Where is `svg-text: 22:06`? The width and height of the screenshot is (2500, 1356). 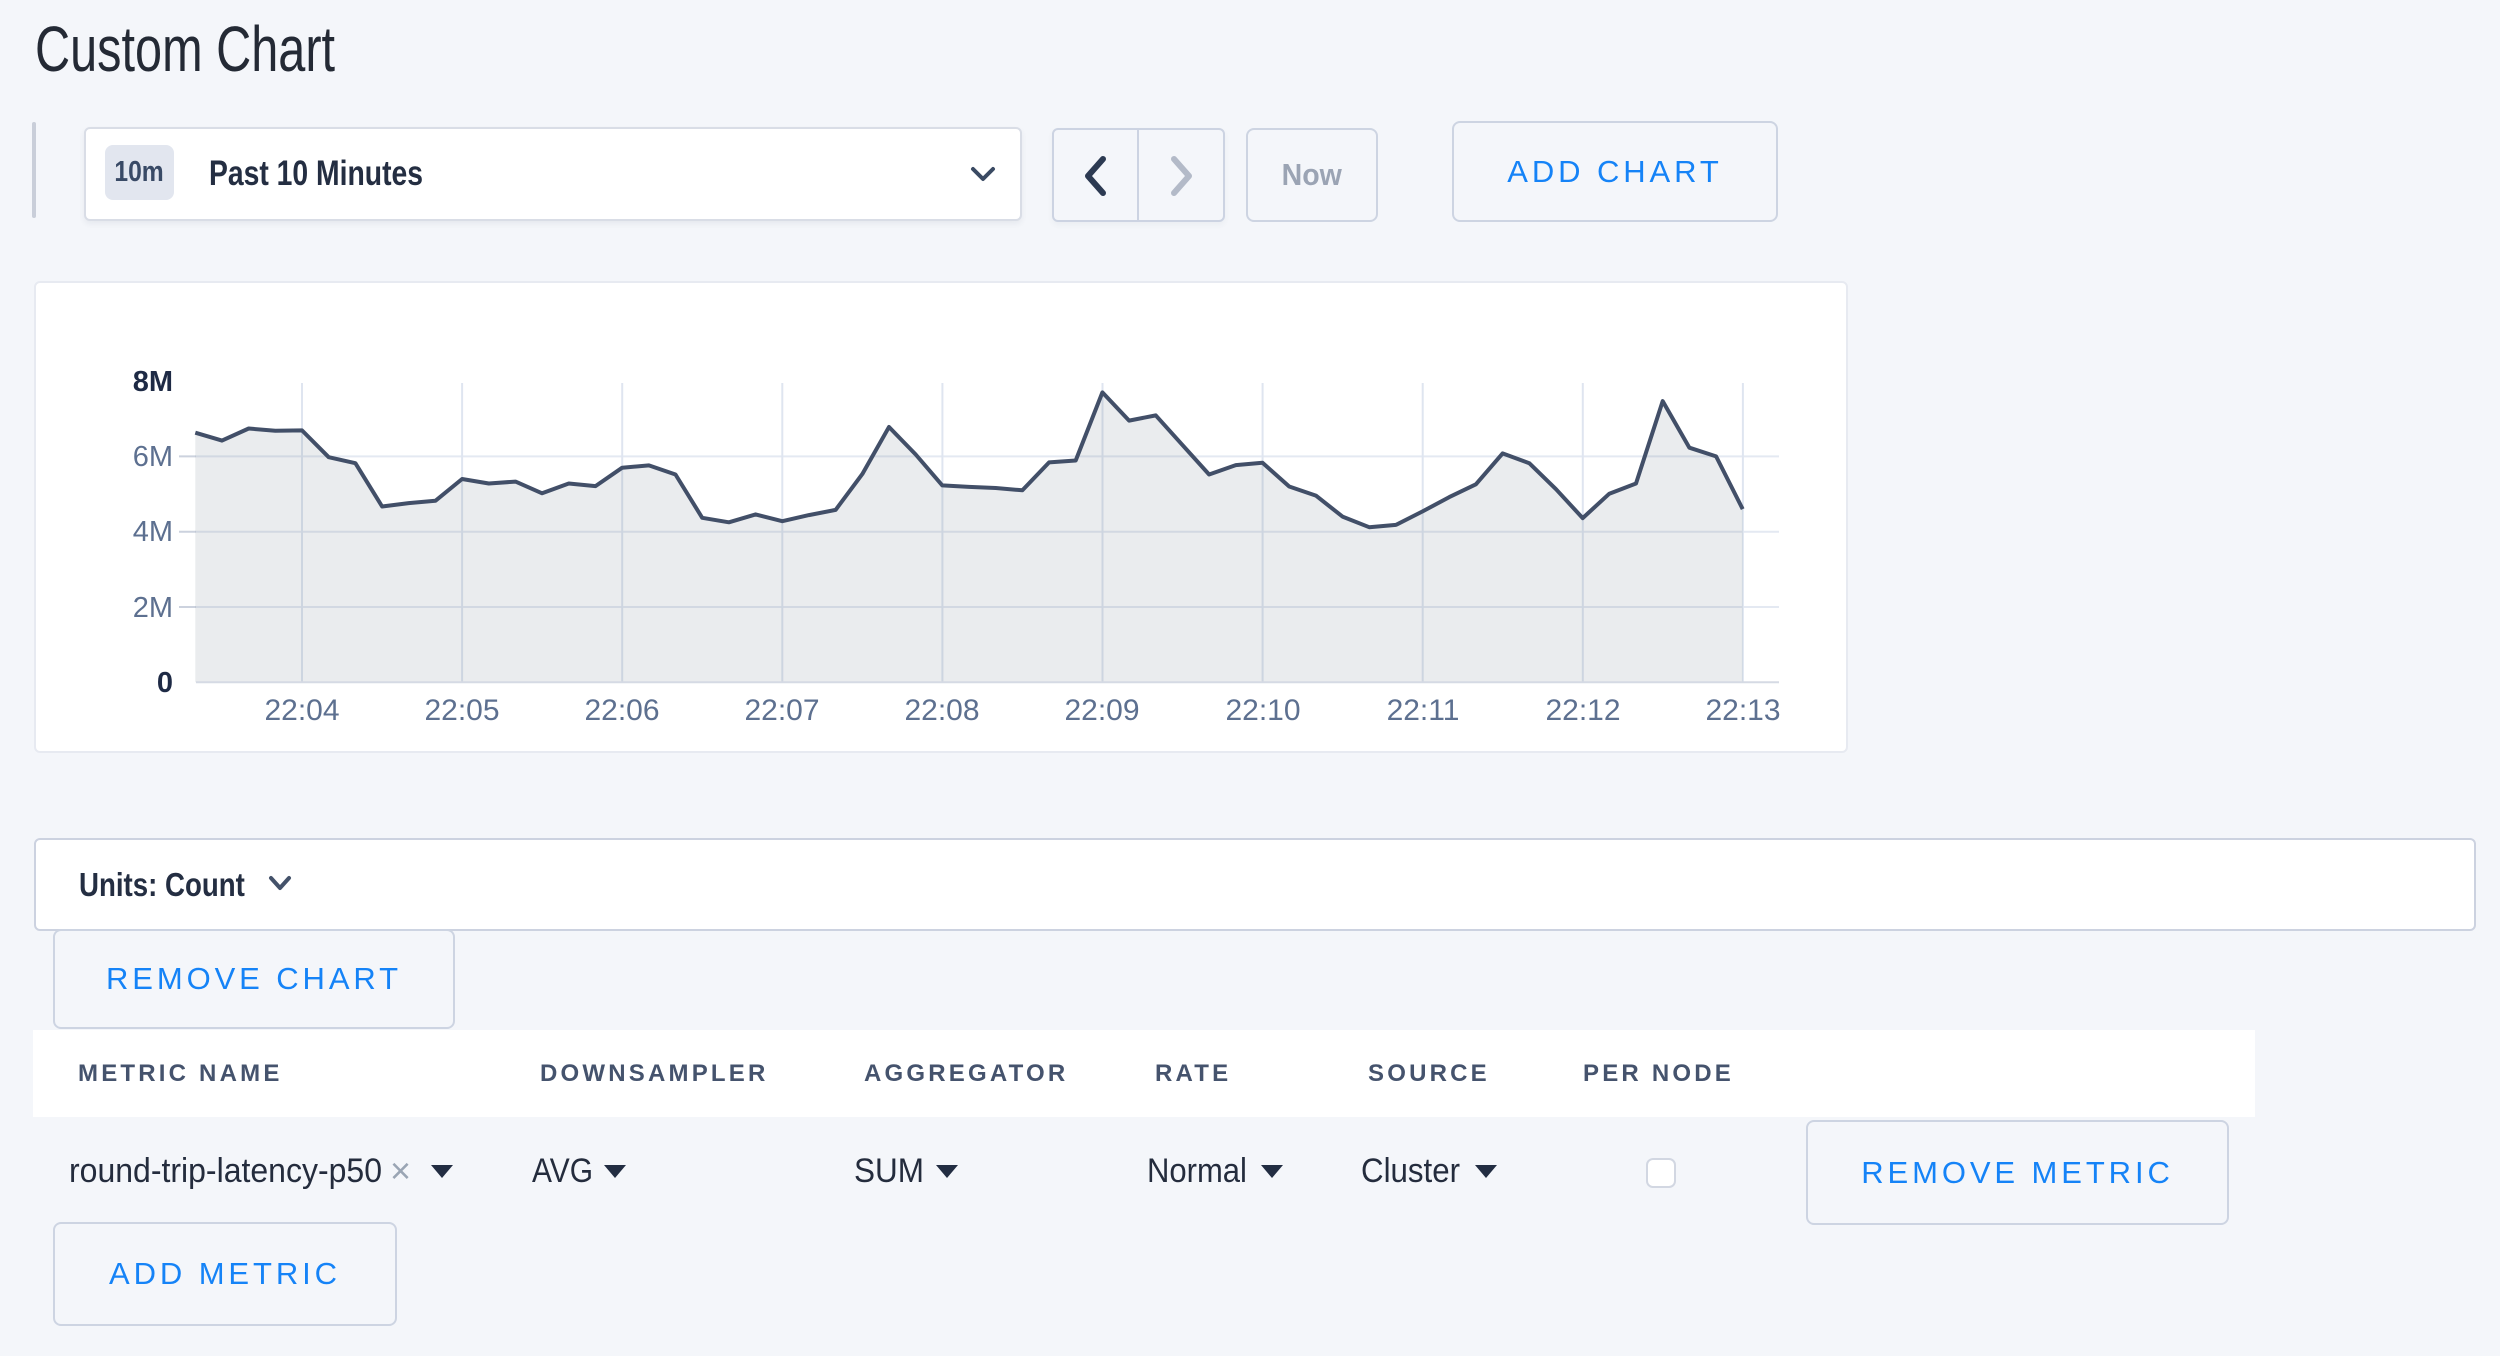 svg-text: 22:06 is located at coordinates (621, 710).